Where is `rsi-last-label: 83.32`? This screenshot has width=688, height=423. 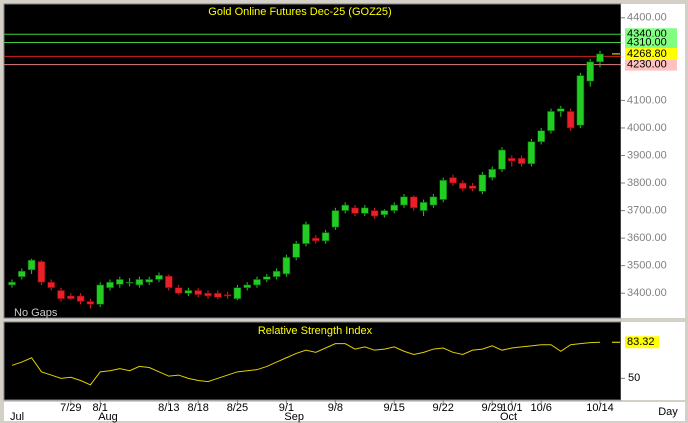
rsi-last-label: 83.32 is located at coordinates (641, 342).